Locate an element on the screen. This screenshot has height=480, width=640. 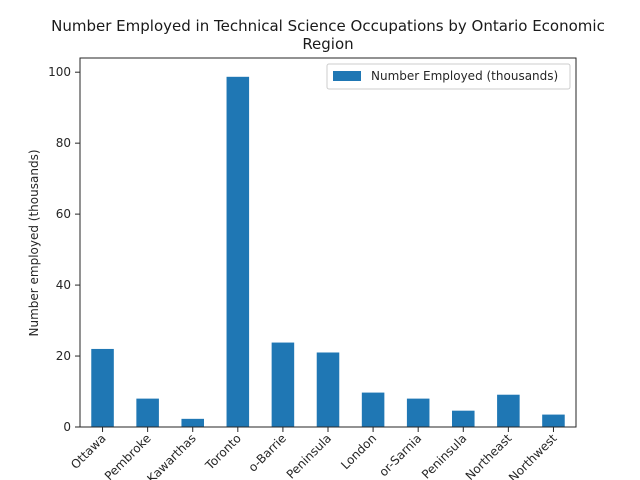
chart-title-line-2: Region is located at coordinates (327, 44).